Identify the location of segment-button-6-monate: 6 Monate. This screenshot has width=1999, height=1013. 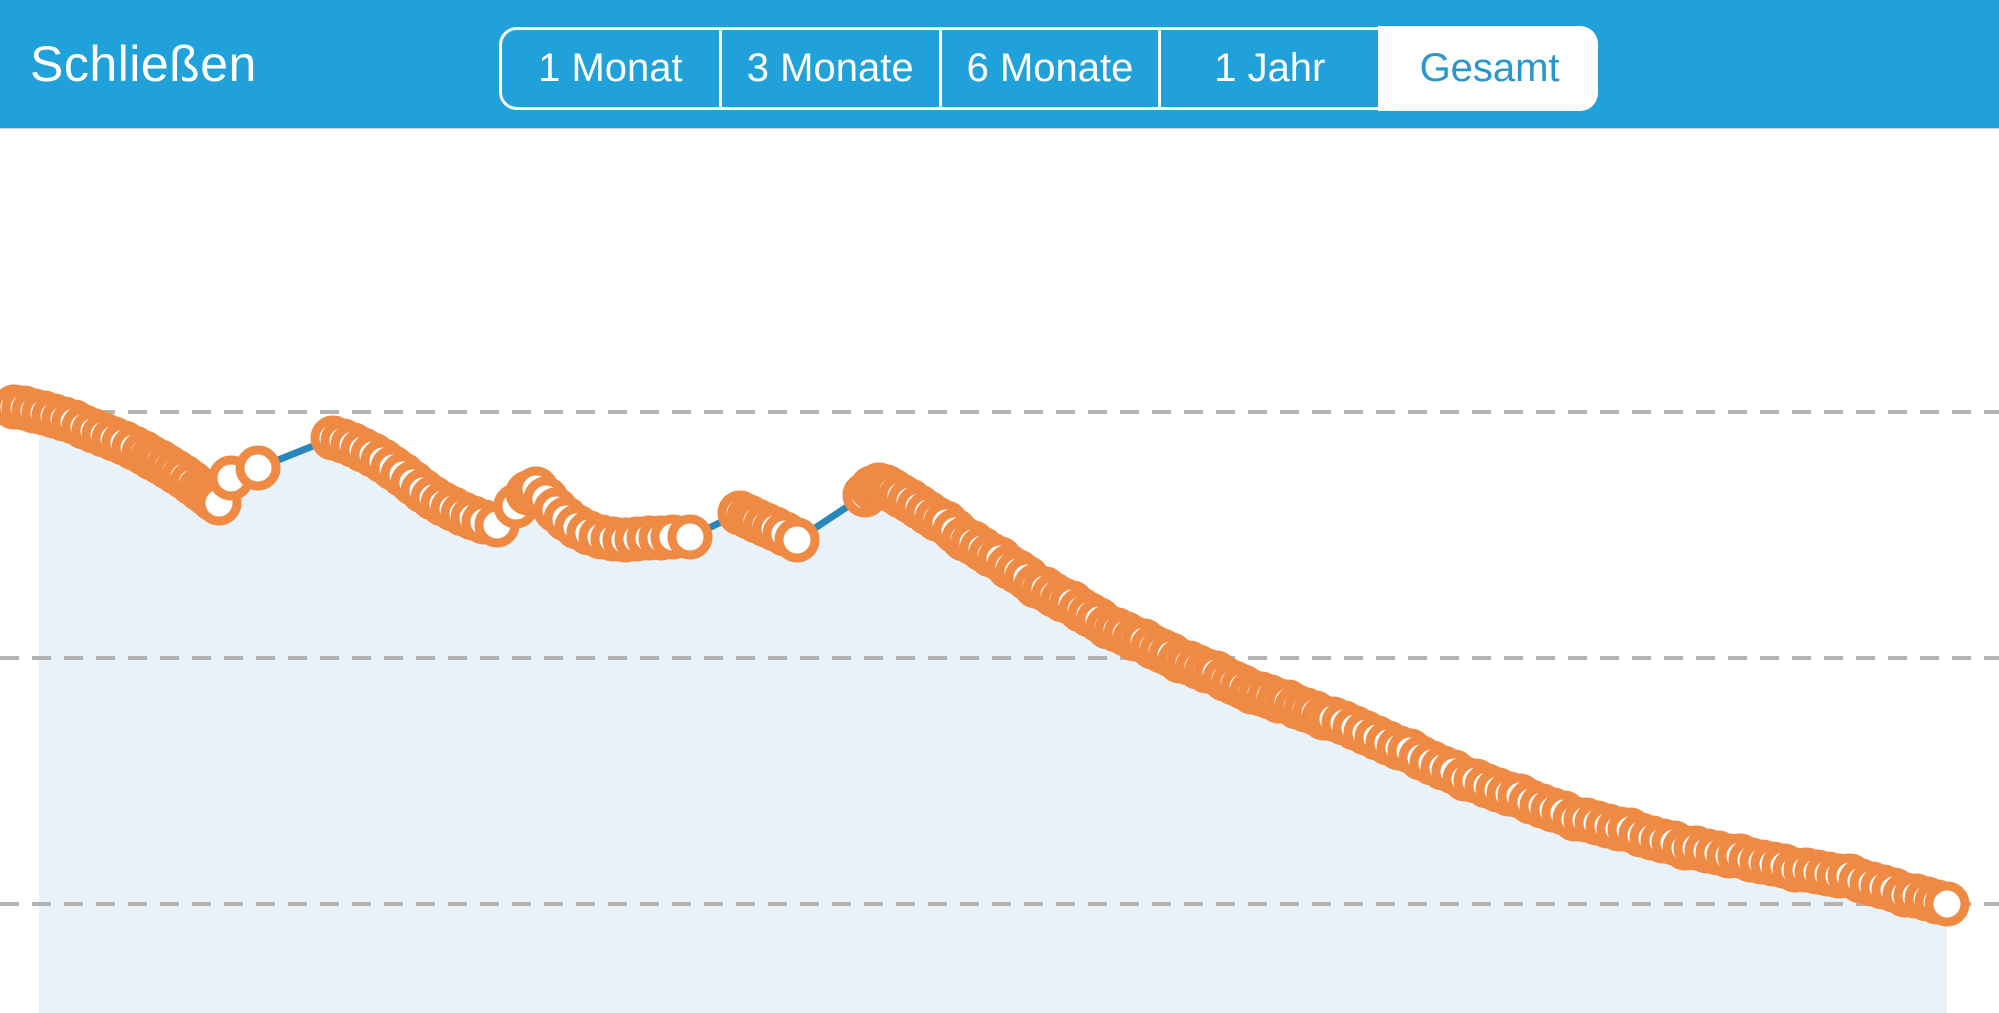
(1048, 68).